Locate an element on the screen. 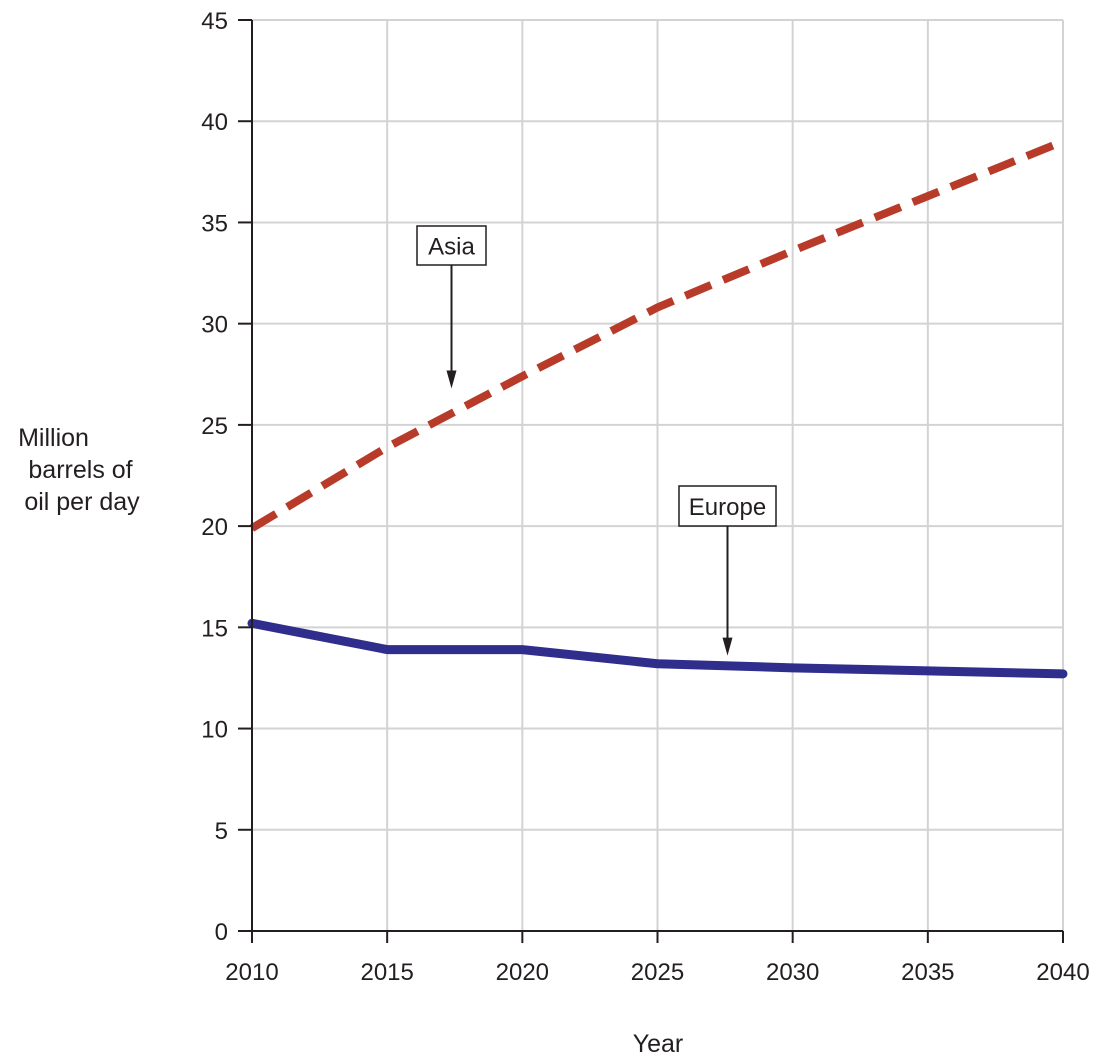 This screenshot has width=1103, height=1059. annotation-asia: Asia is located at coordinates (451, 307).